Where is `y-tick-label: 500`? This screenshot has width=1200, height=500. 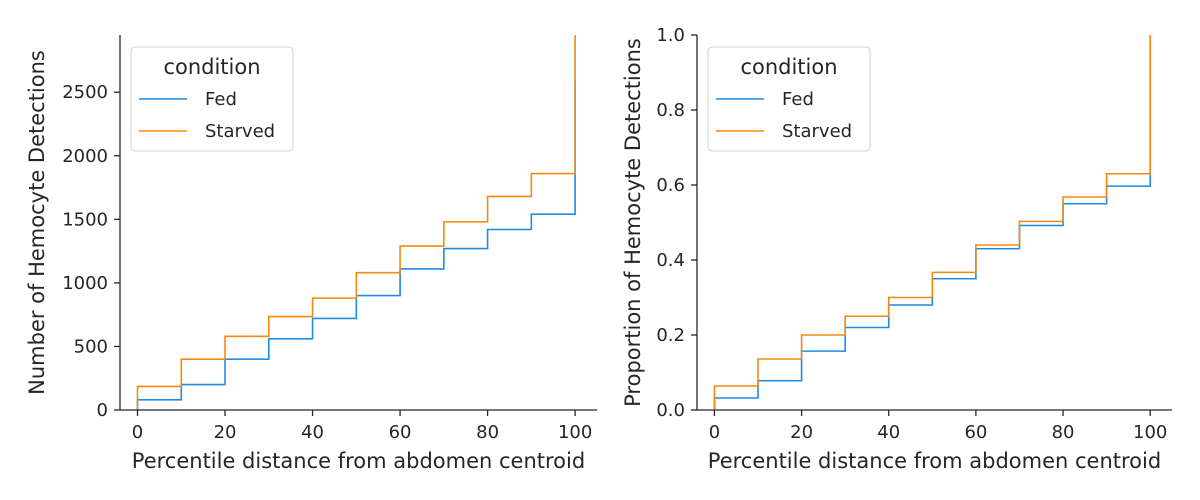 y-tick-label: 500 is located at coordinates (91, 346).